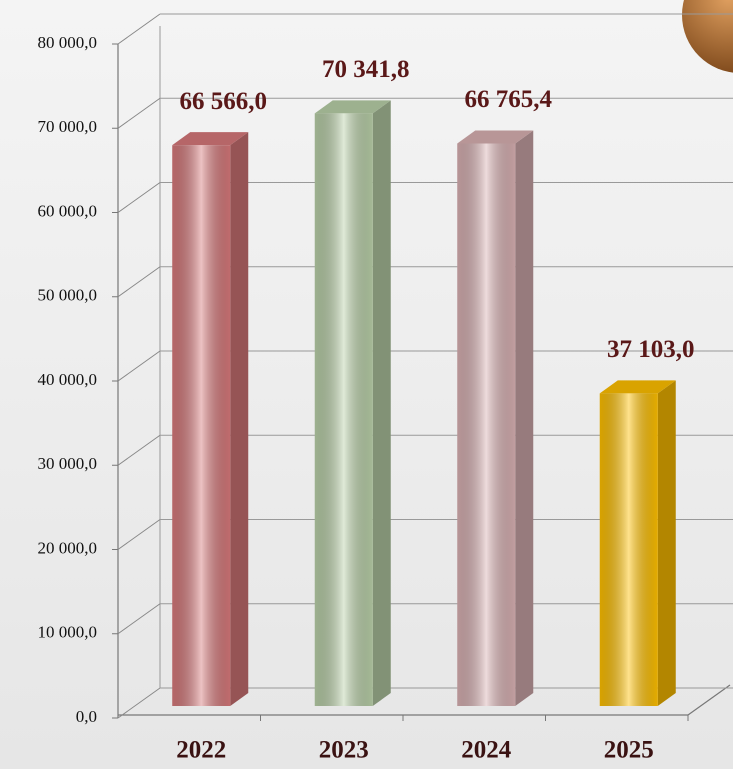 The width and height of the screenshot is (733, 769). Describe the element at coordinates (68, 295) in the screenshot. I see `y-tick-label: 50 000,0` at that location.